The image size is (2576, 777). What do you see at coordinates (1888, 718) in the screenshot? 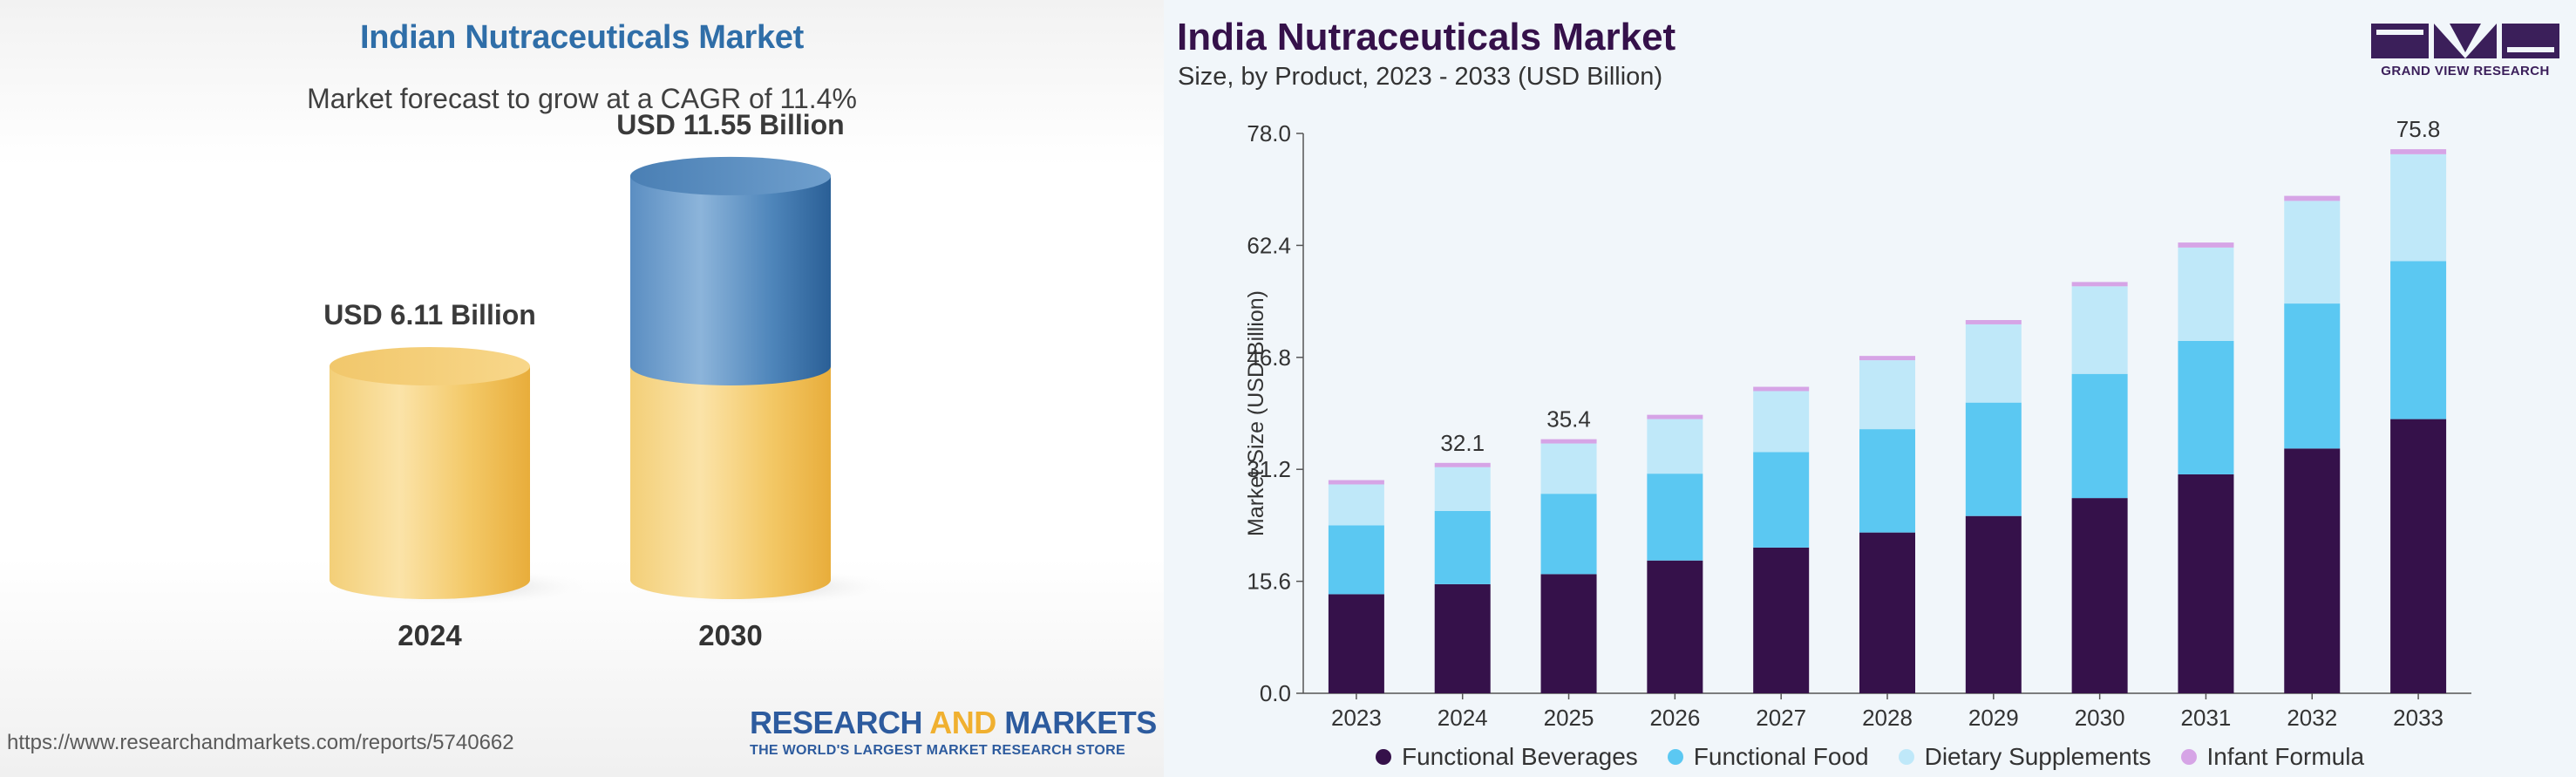
I see `x-tick-label: 2028` at bounding box center [1888, 718].